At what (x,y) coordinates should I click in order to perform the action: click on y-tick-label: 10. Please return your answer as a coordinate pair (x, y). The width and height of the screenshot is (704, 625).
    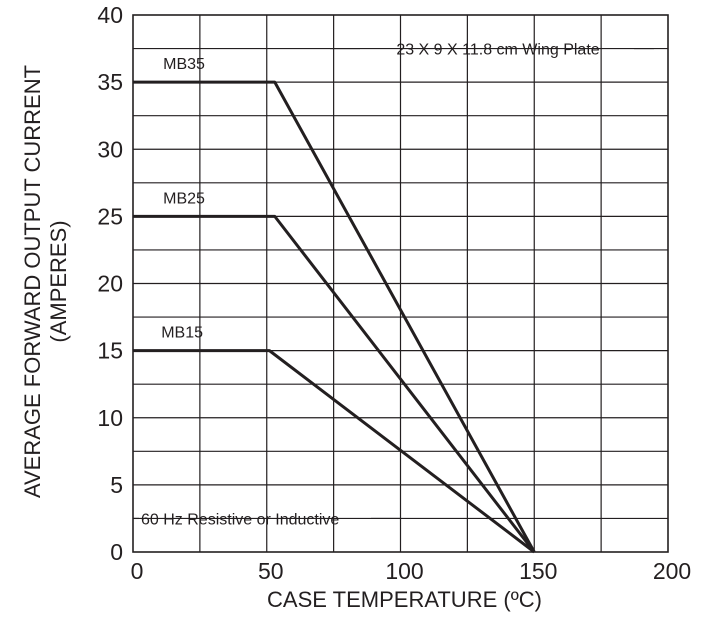
    Looking at the image, I should click on (110, 418).